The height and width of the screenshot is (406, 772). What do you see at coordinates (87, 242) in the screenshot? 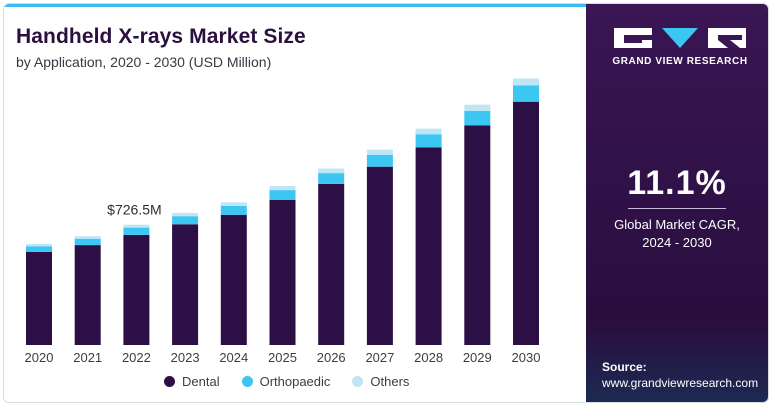
I see `bar-orthopaedic-2021` at bounding box center [87, 242].